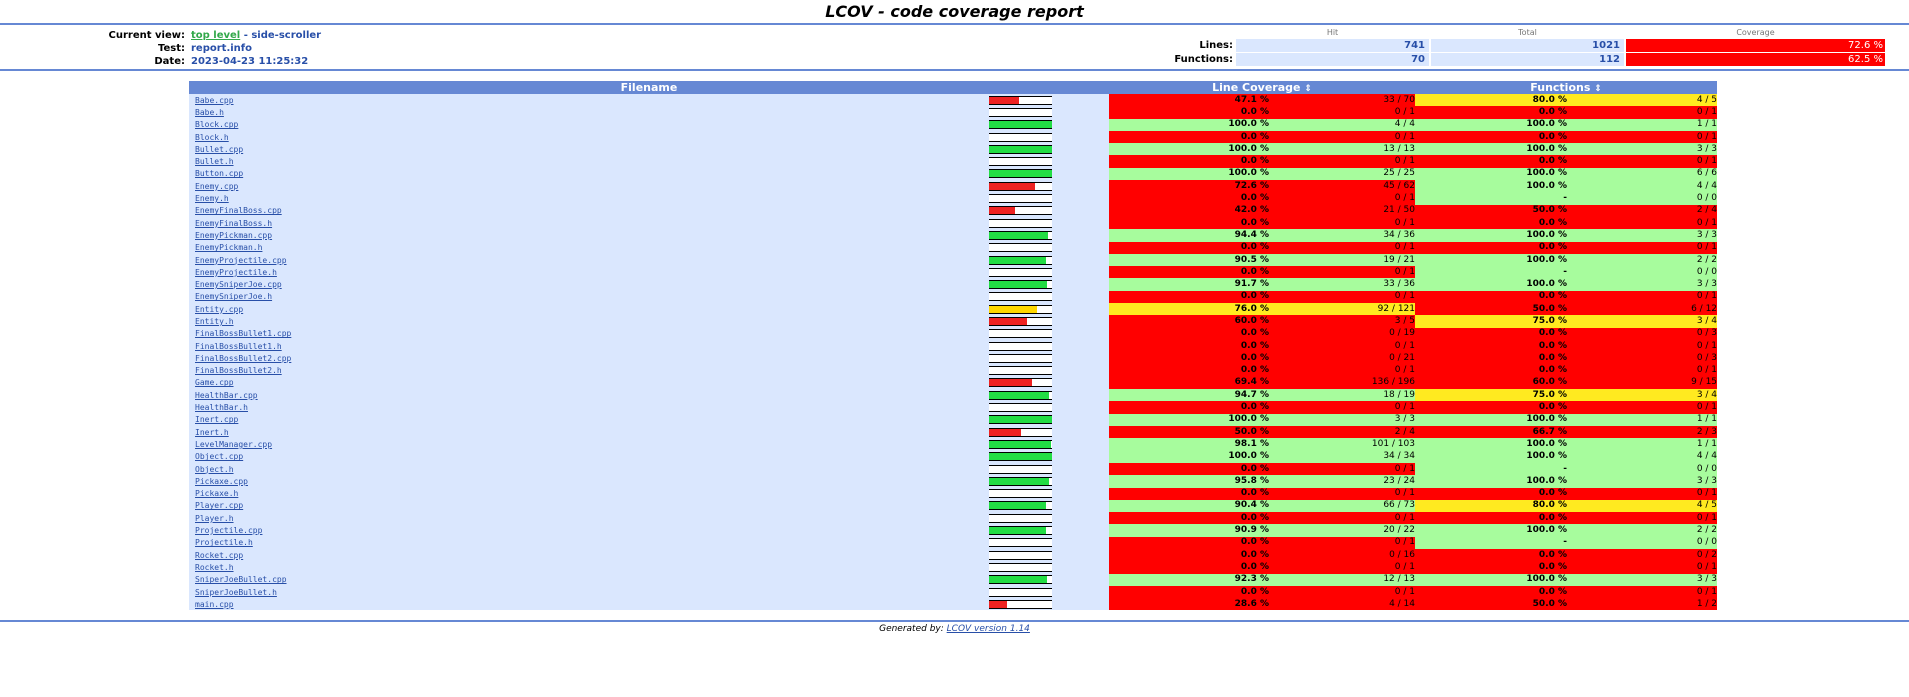 This screenshot has height=697, width=1909. I want to click on file-link: Object.h, so click(214, 469).